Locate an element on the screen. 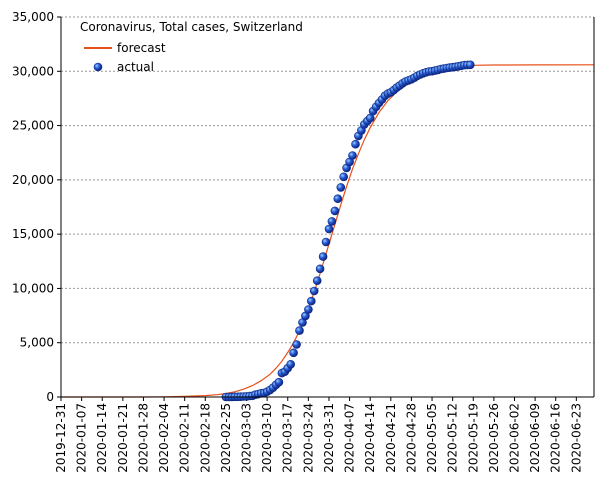  x-tick-label: 2020-06-02 is located at coordinates (514, 438).